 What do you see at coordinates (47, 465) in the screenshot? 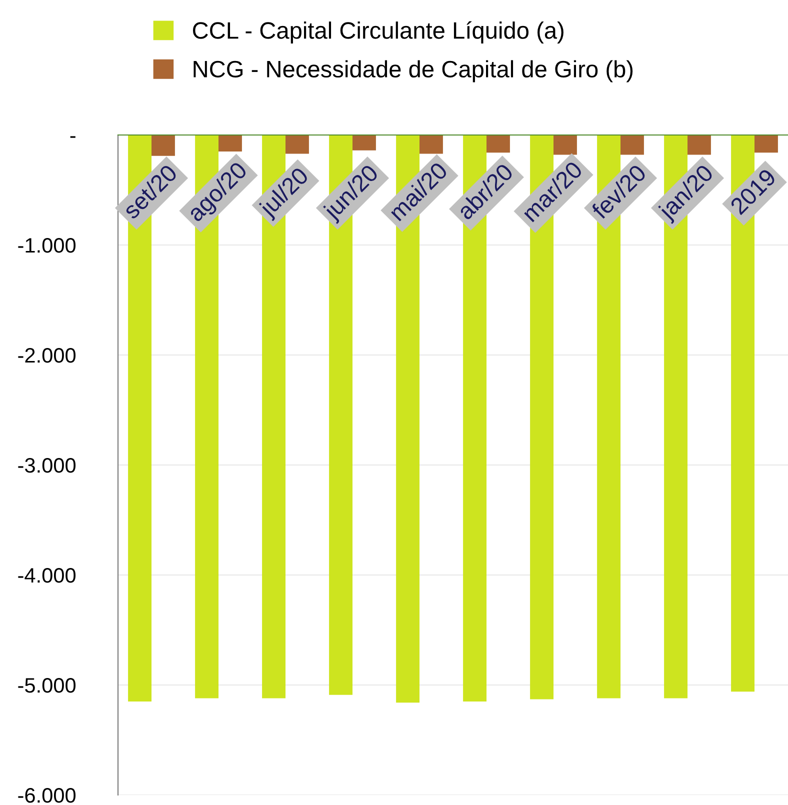
I see `y-tick-label: -3.000` at bounding box center [47, 465].